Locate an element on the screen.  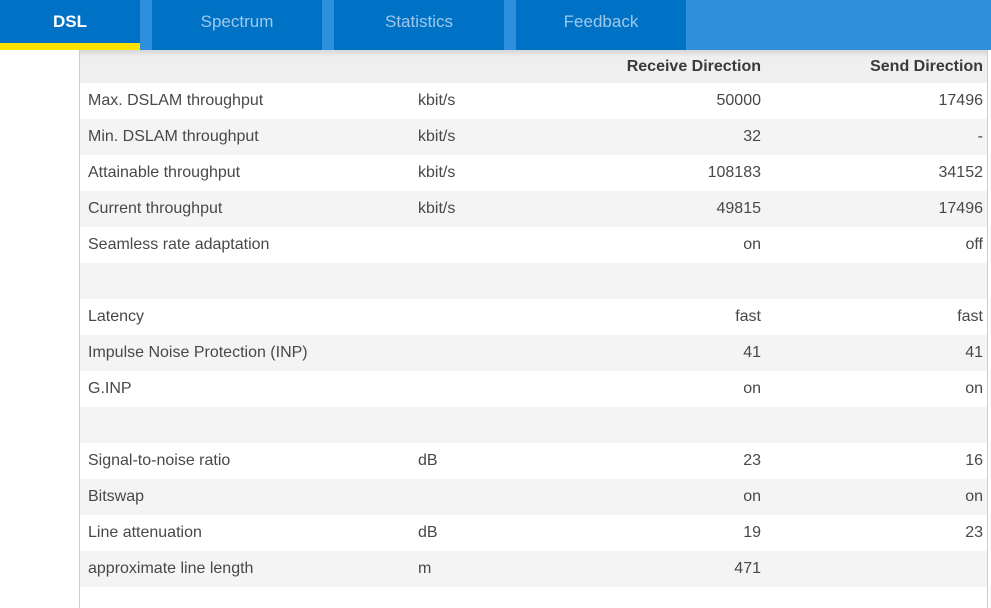
tab-dsl: DSL is located at coordinates (70, 25).